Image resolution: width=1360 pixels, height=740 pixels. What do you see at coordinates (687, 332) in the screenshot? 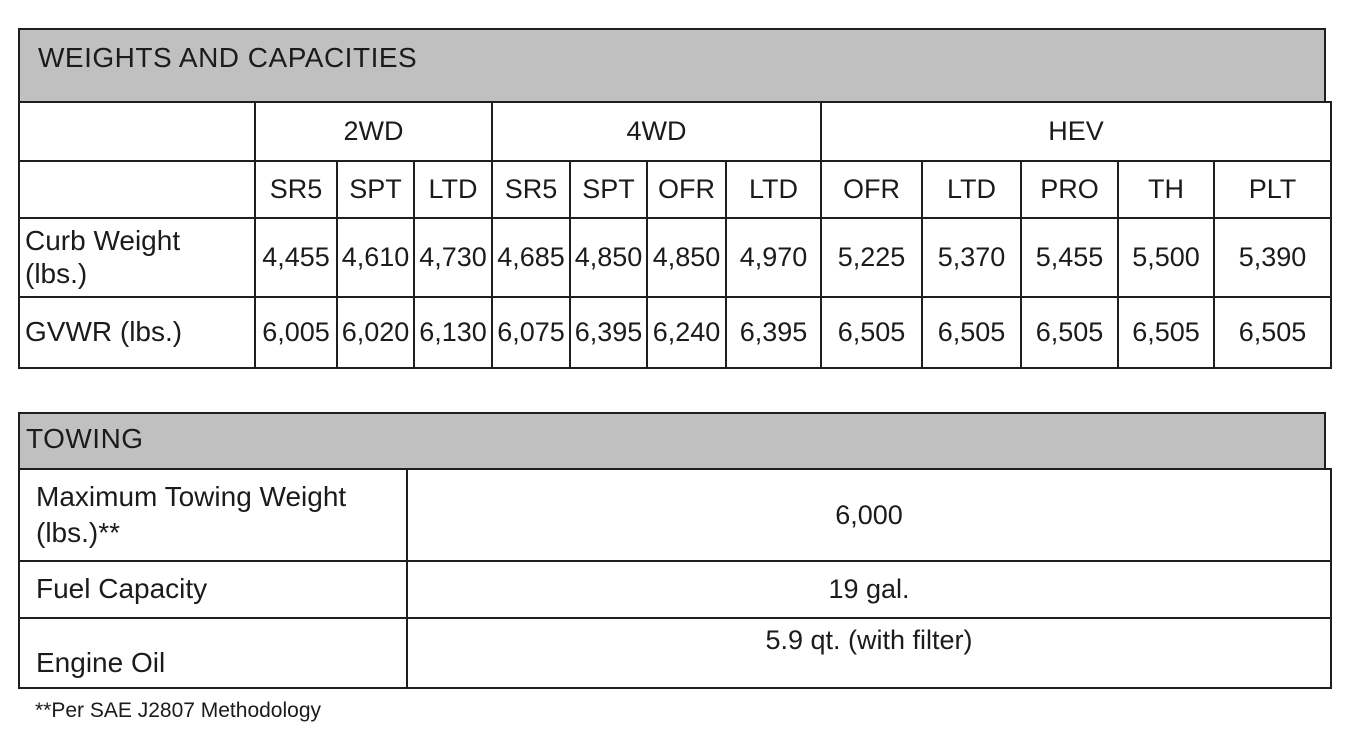
I see `gvwr-value: 6,240` at bounding box center [687, 332].